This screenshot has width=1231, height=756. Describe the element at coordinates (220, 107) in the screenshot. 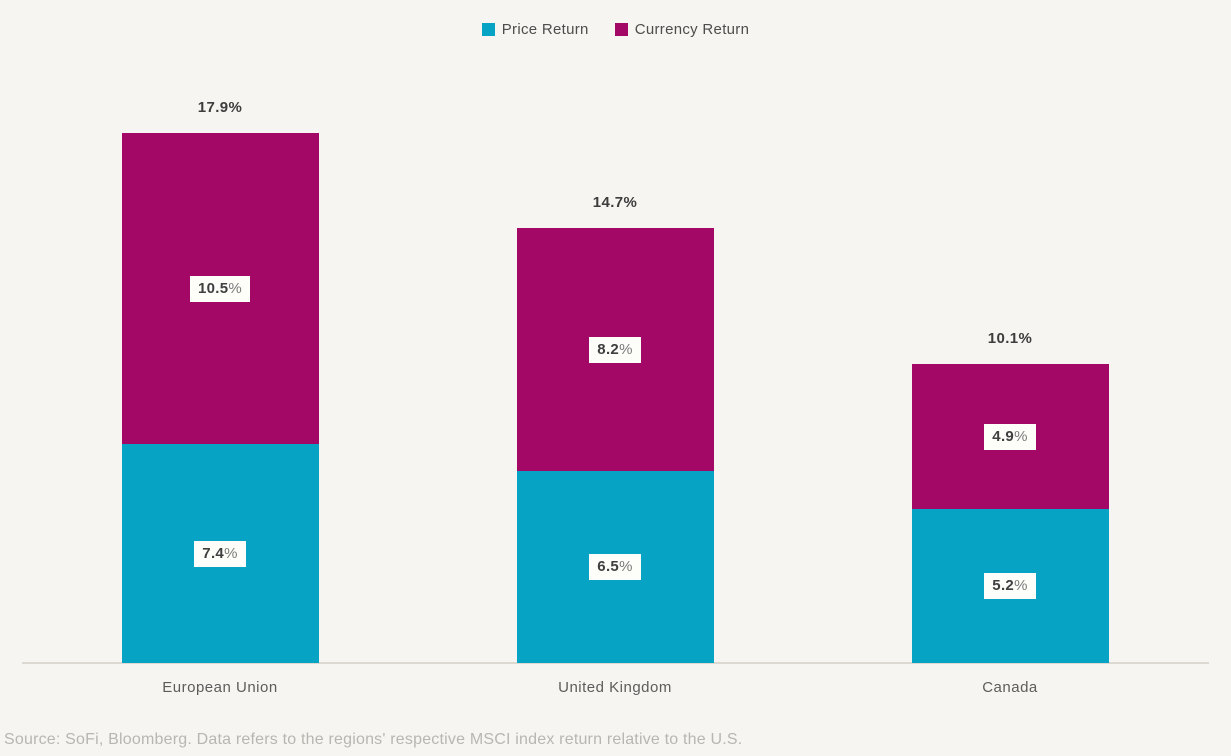

I see `total-value-label-european-union: 17.9%` at that location.